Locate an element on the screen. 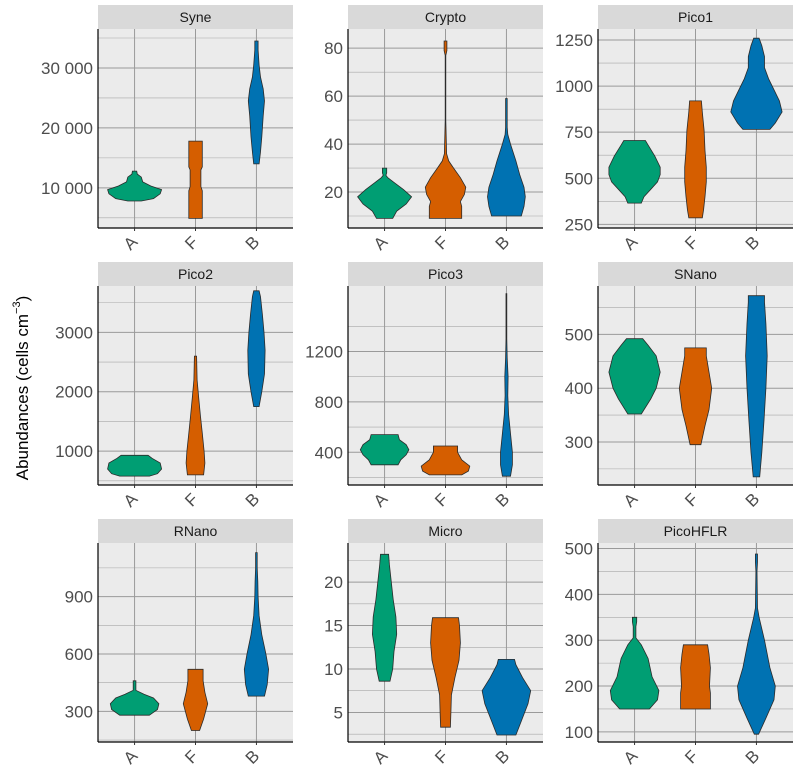 This screenshot has height=776, width=800. facet-title: Pico3 is located at coordinates (445, 274).